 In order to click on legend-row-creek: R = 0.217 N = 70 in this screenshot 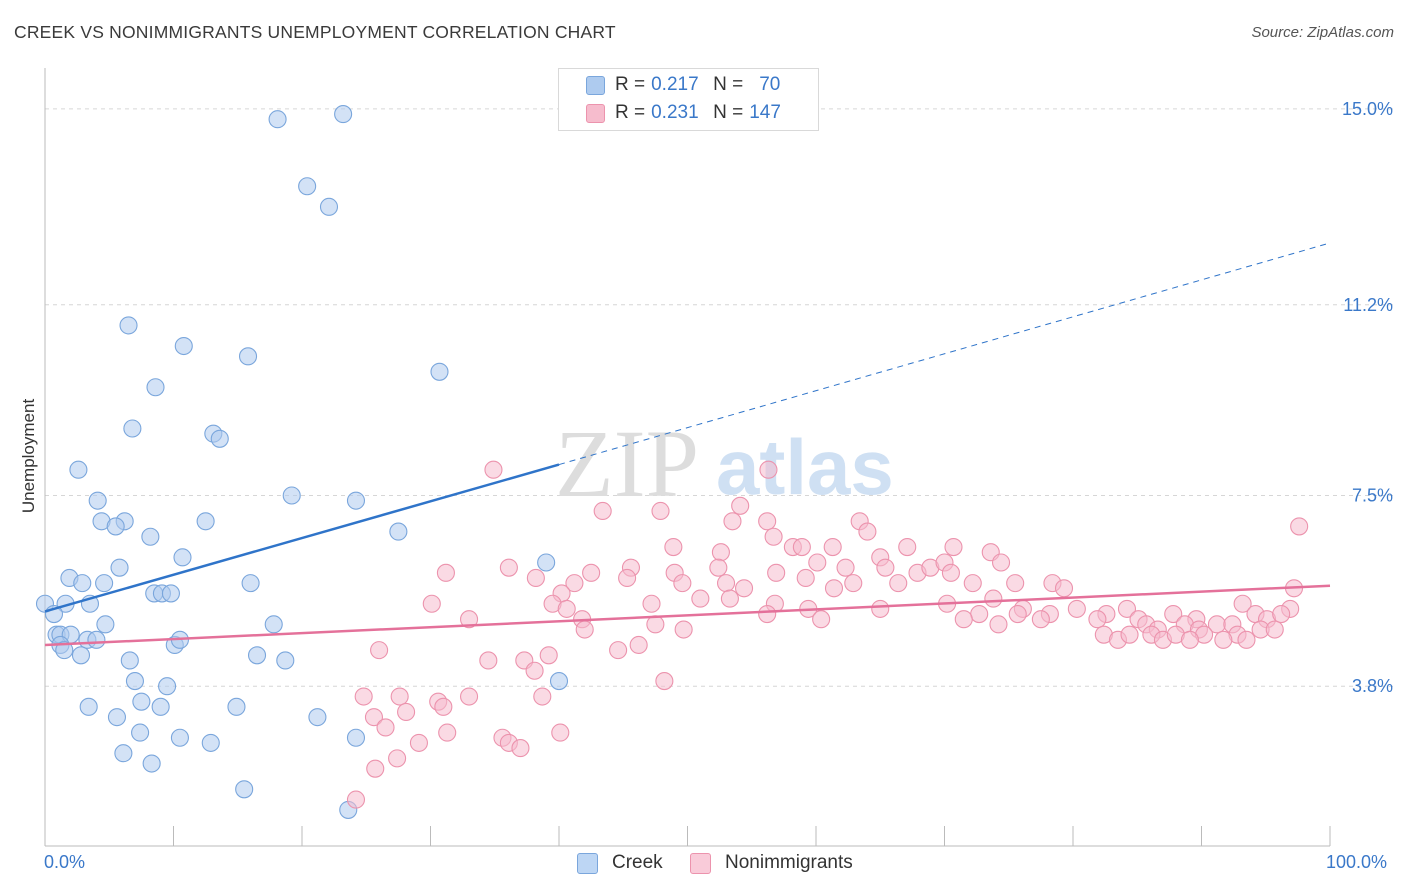, I will do `click(683, 85)`.